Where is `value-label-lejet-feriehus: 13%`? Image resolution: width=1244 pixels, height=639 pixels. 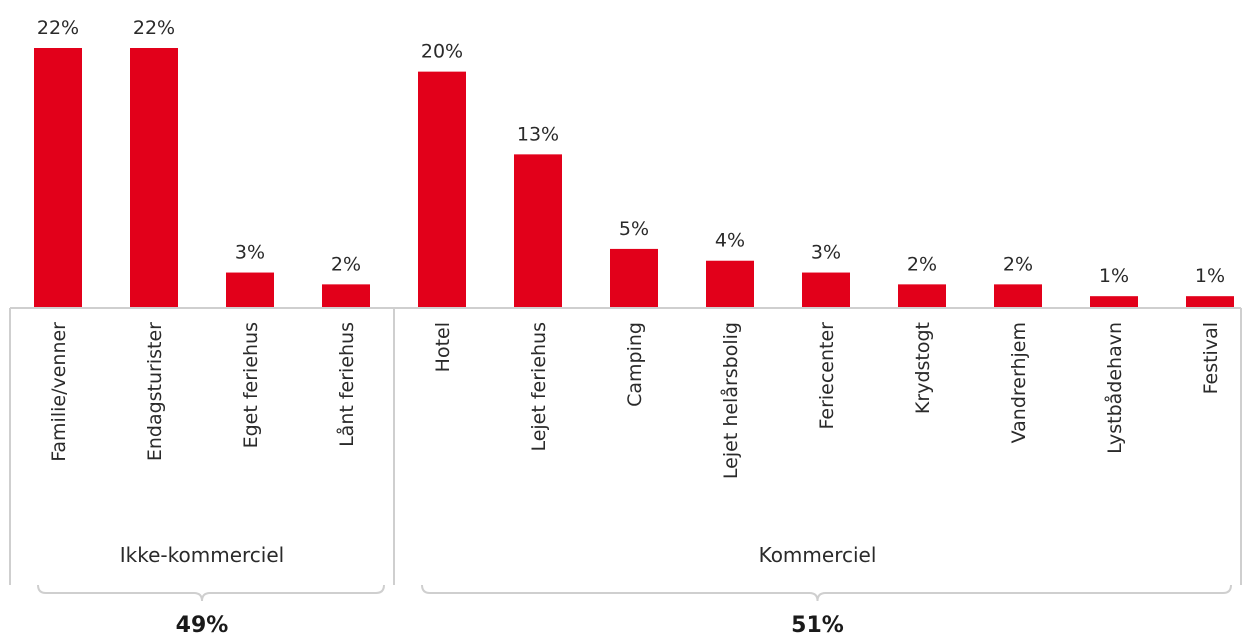
value-label-lejet-feriehus: 13% is located at coordinates (538, 134).